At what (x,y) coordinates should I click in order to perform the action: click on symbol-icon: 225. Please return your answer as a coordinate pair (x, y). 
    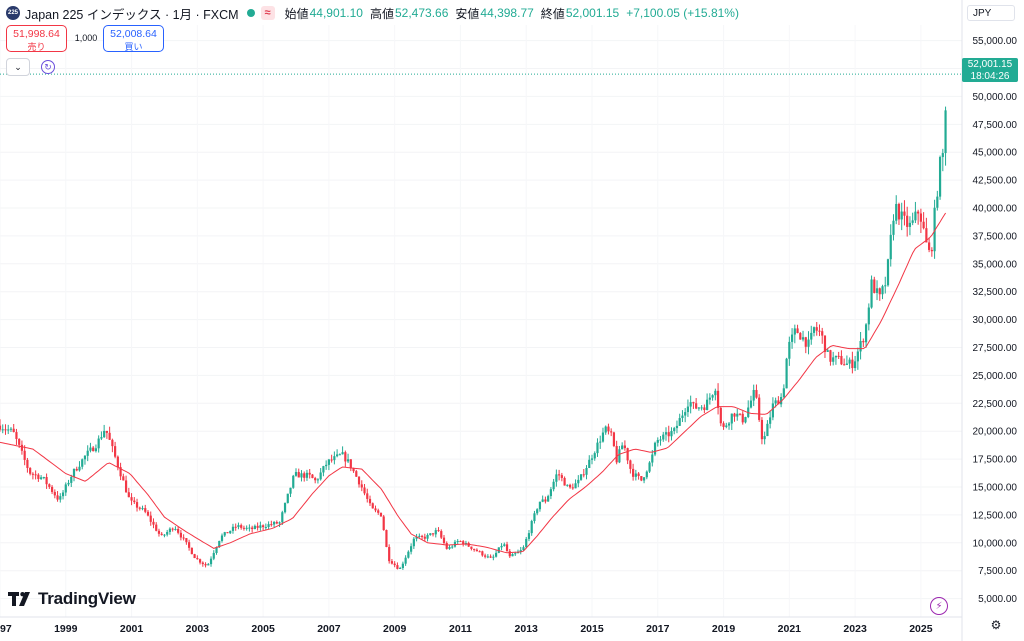
    Looking at the image, I should click on (13, 13).